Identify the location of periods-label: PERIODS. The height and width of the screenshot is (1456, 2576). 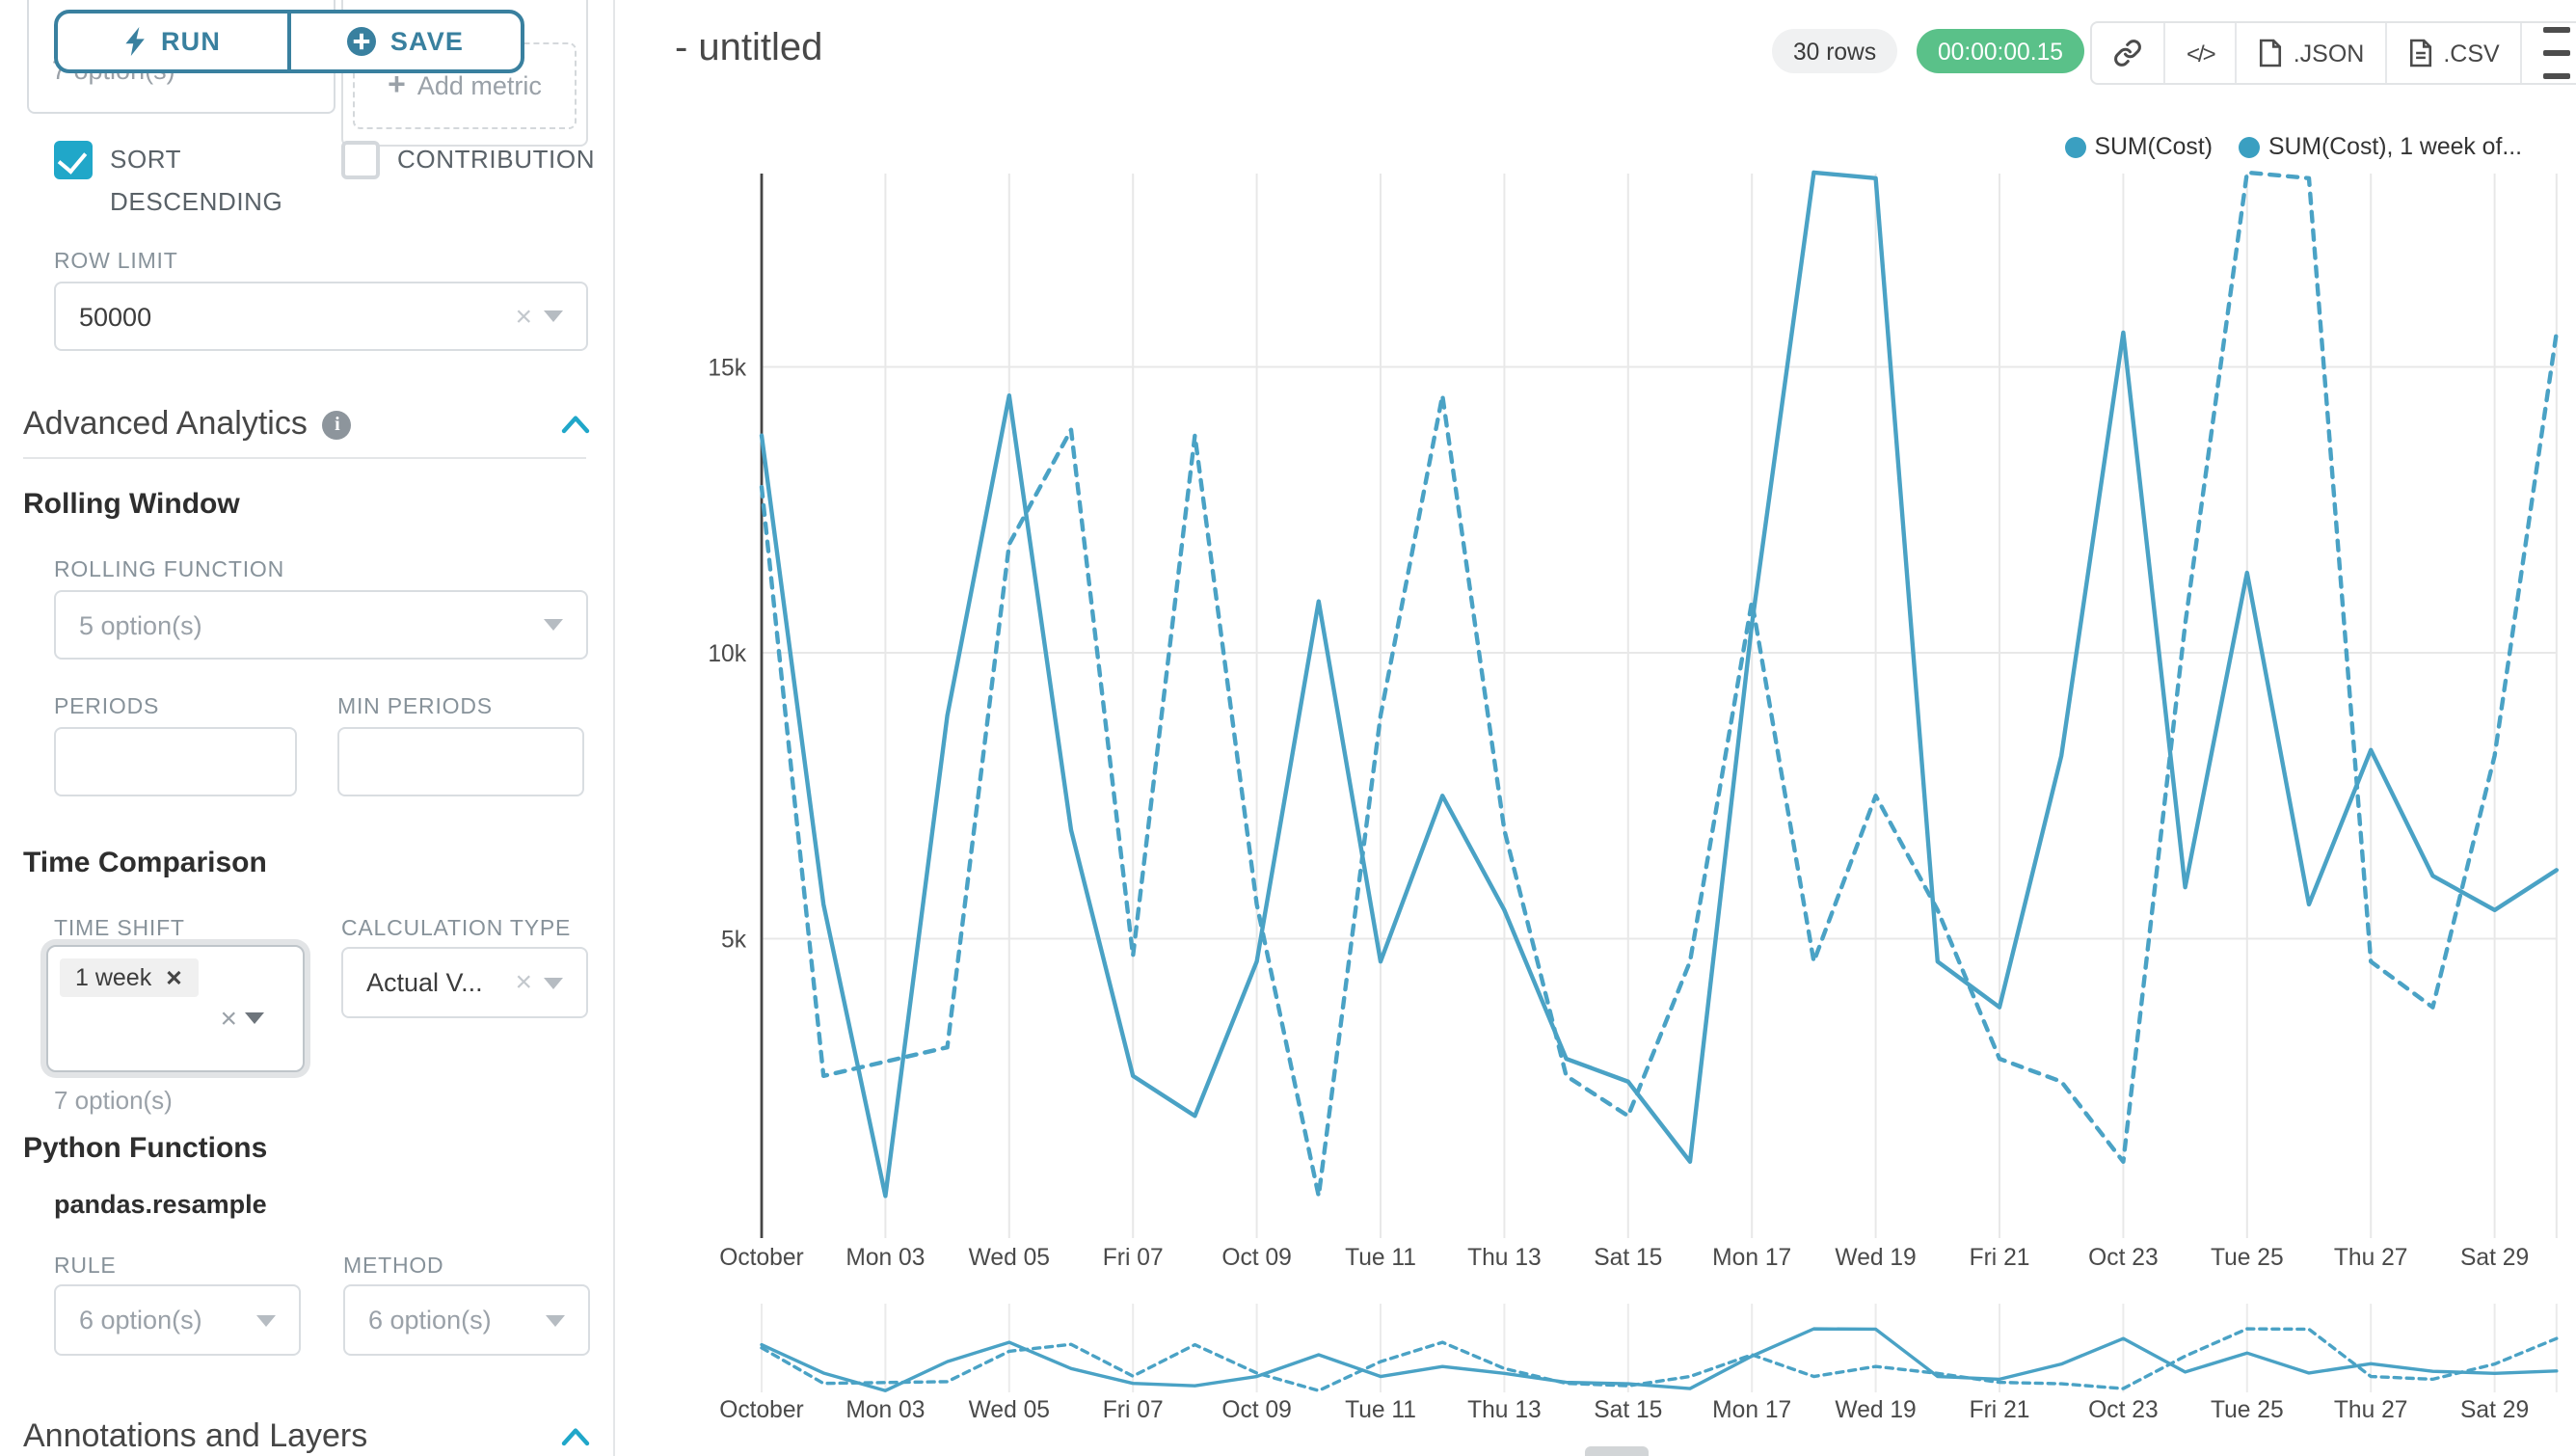
(107, 707).